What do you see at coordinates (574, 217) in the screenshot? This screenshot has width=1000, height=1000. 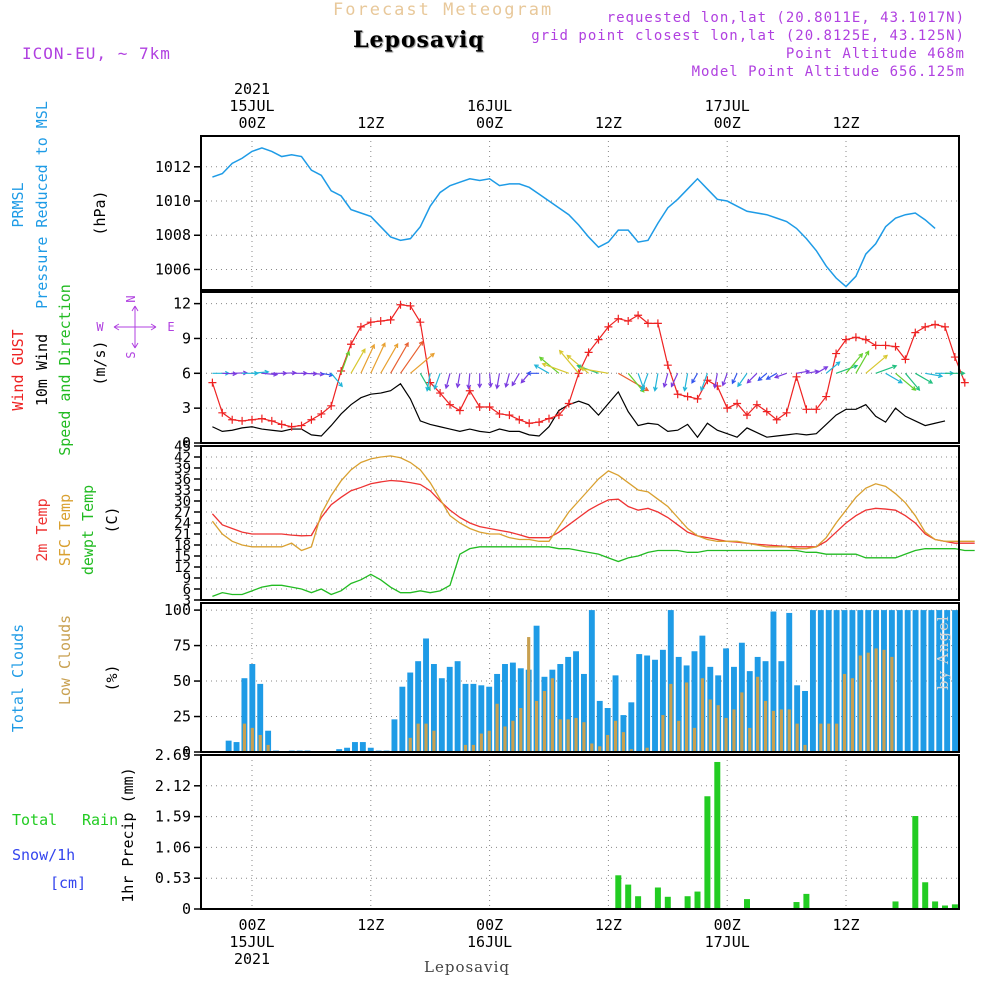 I see `pressure-line` at bounding box center [574, 217].